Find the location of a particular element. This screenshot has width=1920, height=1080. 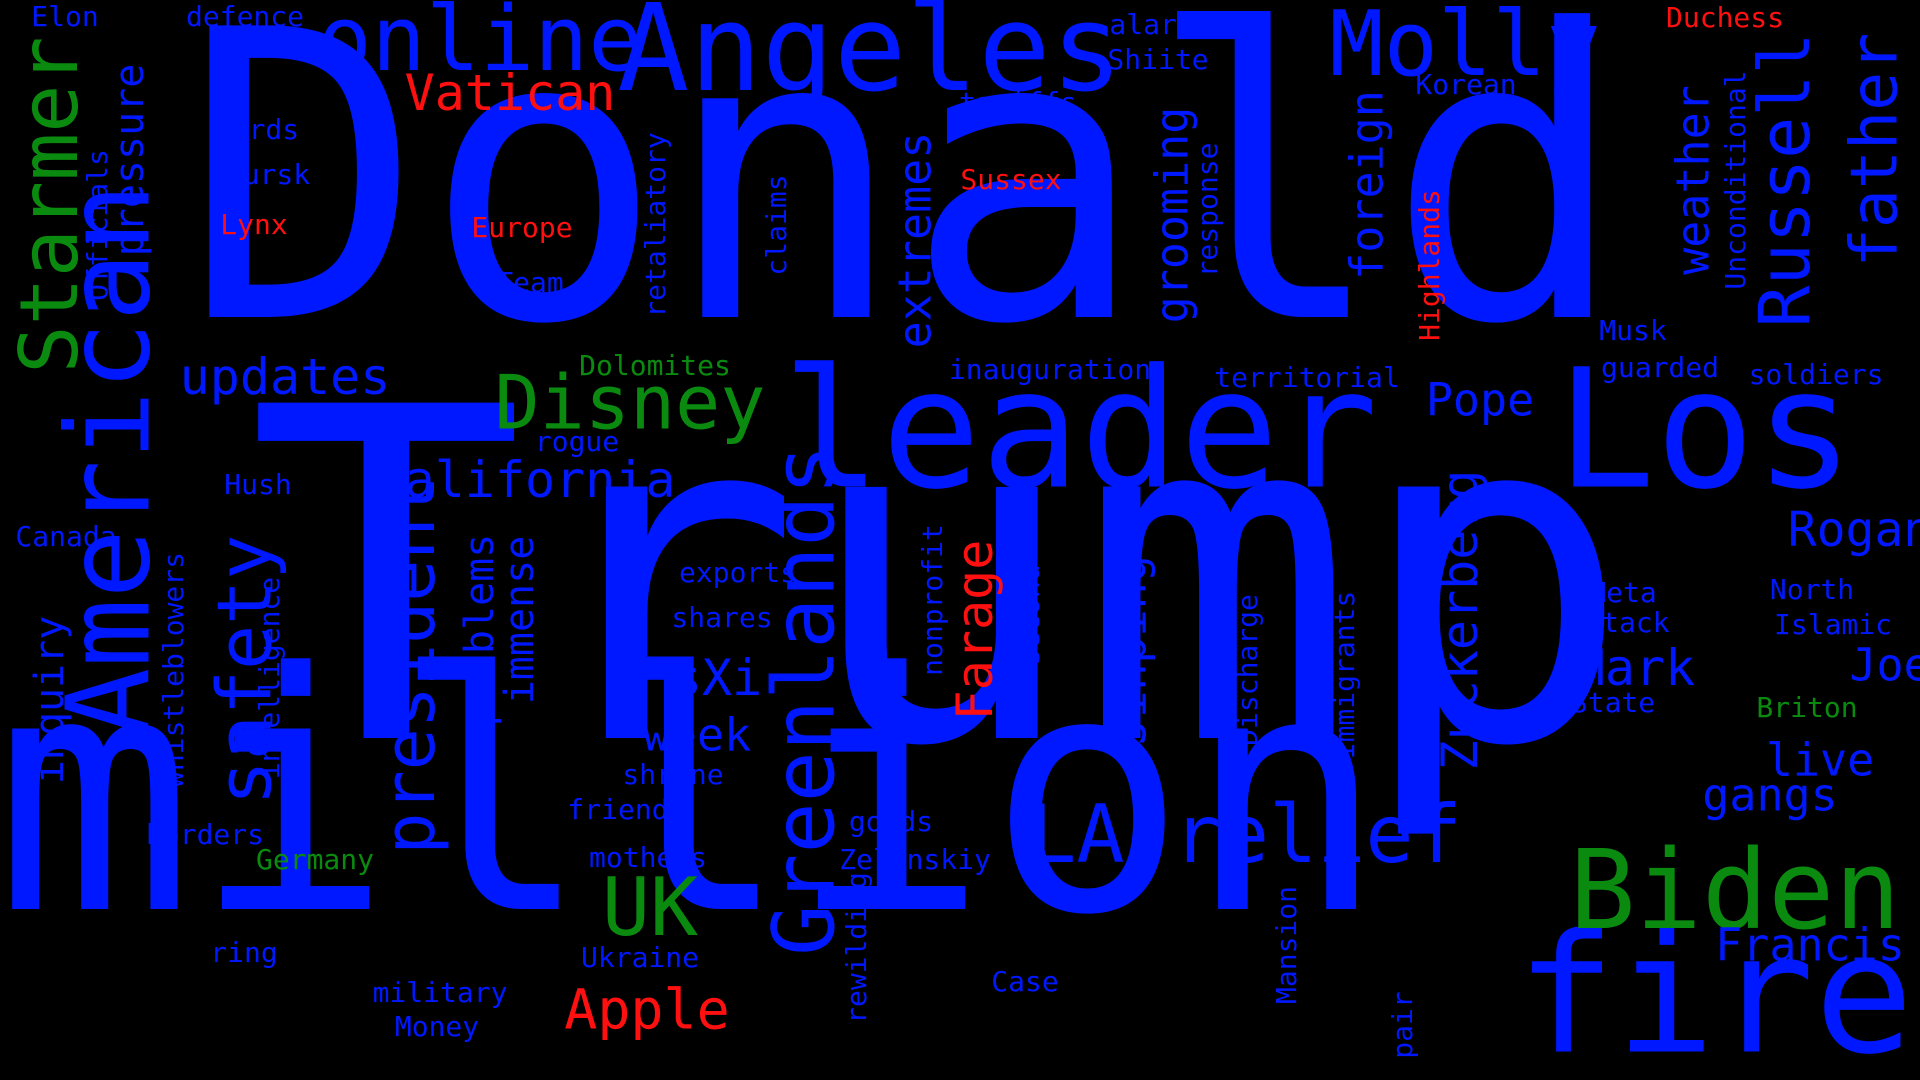

word-unconditional: Unconditional is located at coordinates (1735, 180).